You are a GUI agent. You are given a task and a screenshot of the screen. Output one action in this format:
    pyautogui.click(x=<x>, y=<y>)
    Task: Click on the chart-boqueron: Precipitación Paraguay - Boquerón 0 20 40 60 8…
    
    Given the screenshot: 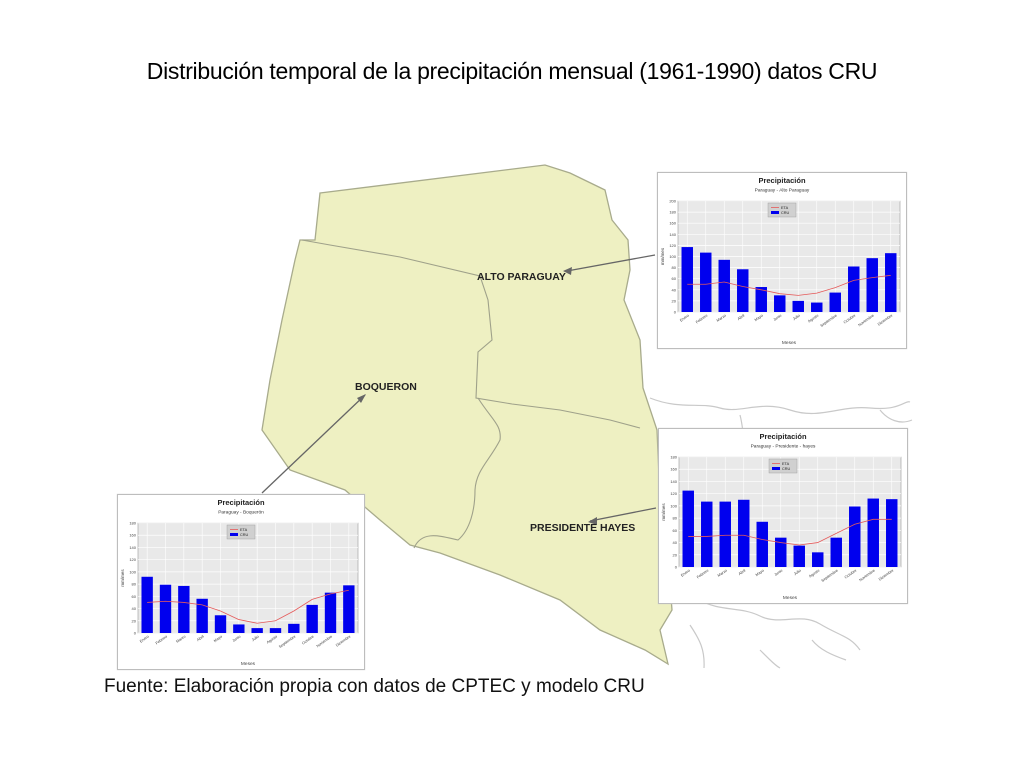 What is the action you would take?
    pyautogui.click(x=241, y=582)
    